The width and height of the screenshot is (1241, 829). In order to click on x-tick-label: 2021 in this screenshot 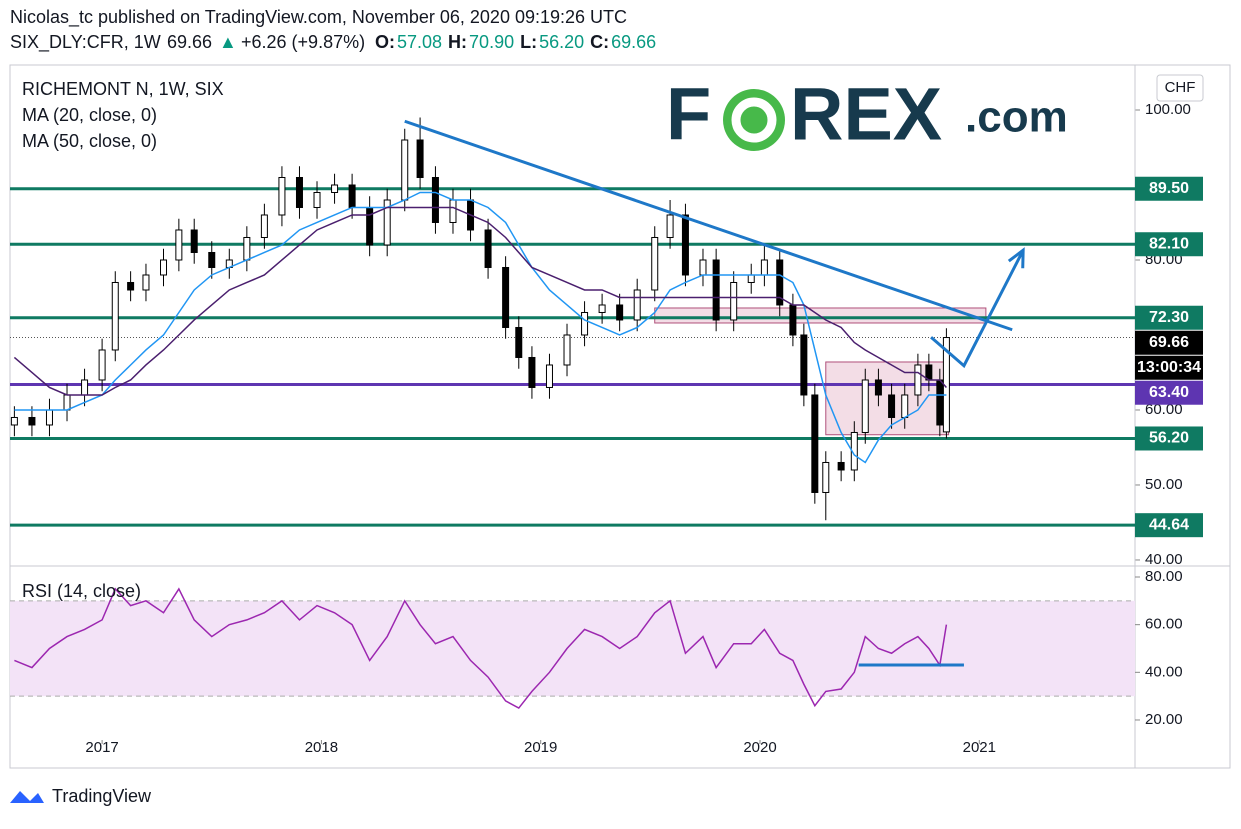, I will do `click(979, 747)`.